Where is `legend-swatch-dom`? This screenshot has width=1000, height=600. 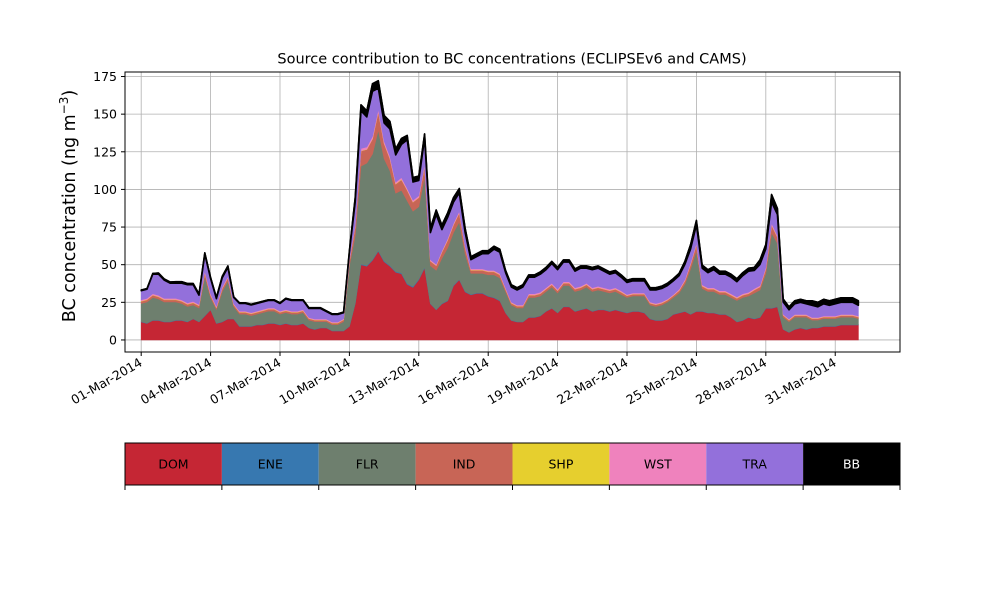
legend-swatch-dom is located at coordinates (173, 464).